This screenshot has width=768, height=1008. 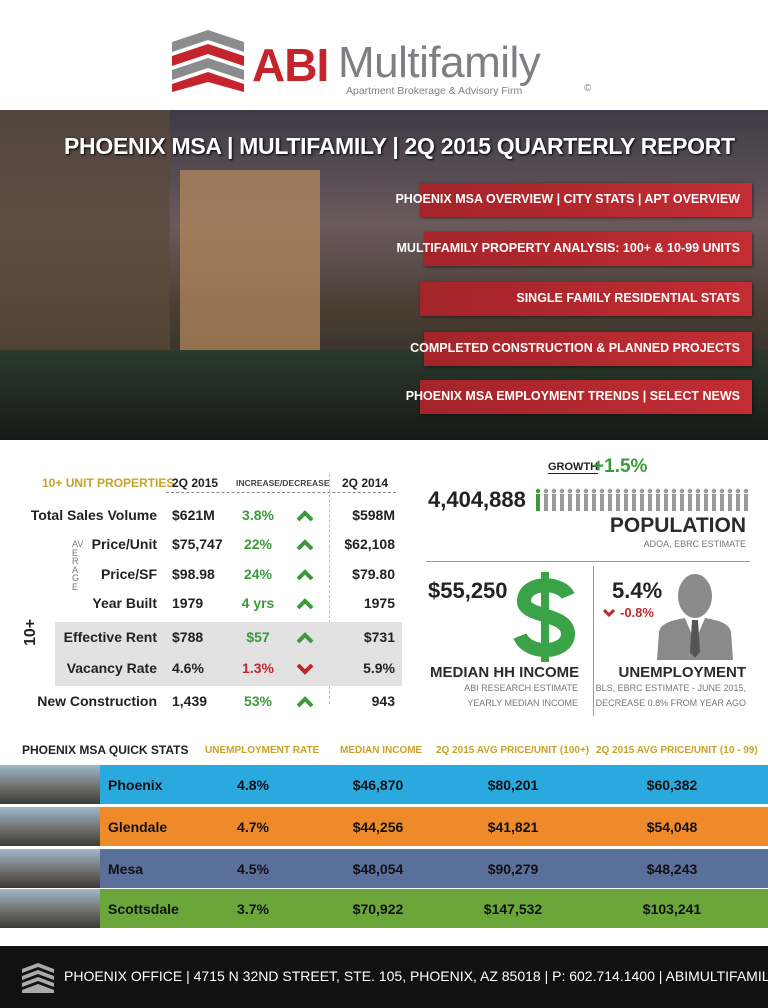 What do you see at coordinates (672, 909) in the screenshot?
I see `stat-value: $103,241` at bounding box center [672, 909].